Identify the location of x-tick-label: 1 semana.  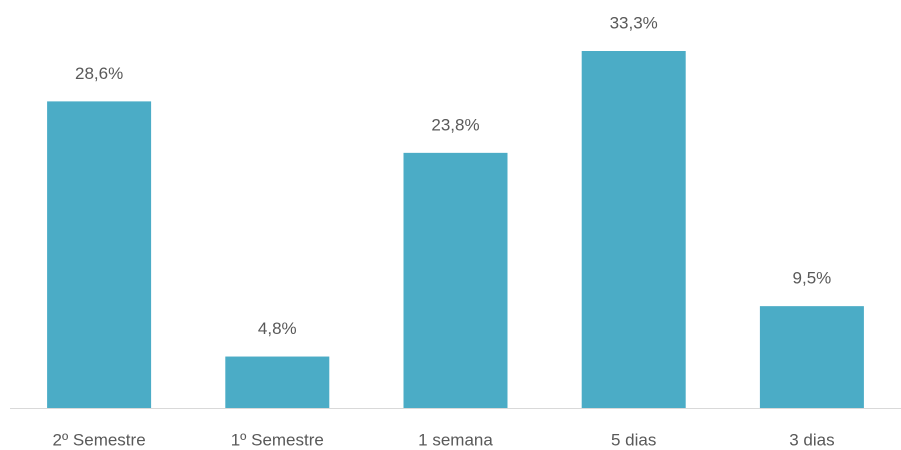
(455, 439).